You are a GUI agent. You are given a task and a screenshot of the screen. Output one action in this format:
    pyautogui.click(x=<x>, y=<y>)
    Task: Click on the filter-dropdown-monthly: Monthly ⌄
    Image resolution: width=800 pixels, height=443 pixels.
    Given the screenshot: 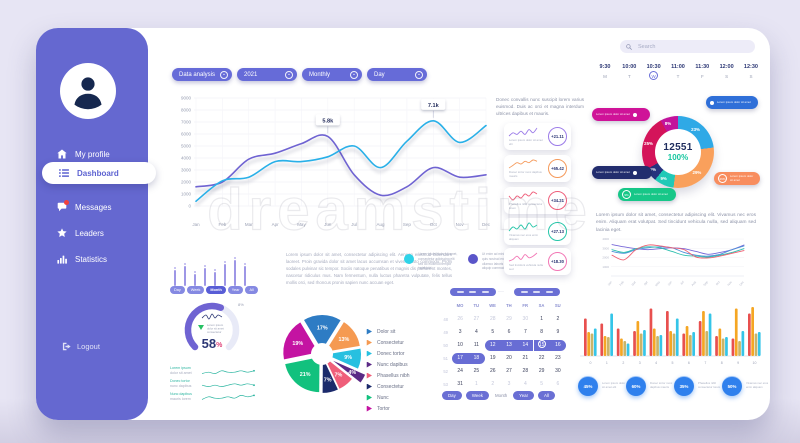 What is the action you would take?
    pyautogui.click(x=332, y=74)
    